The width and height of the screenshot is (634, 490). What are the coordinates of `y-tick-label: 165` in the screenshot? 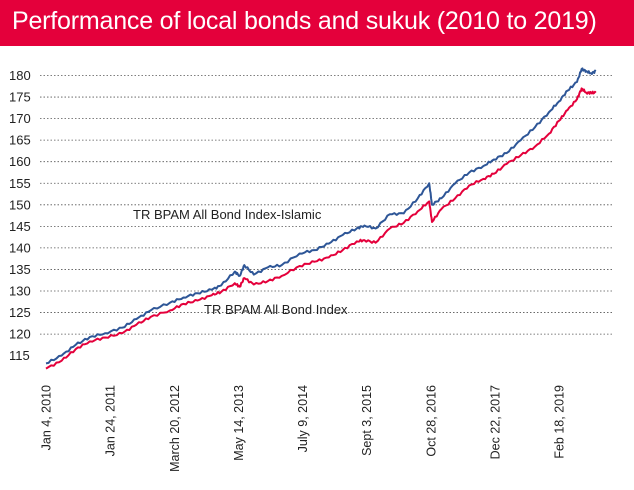 It's located at (20, 140).